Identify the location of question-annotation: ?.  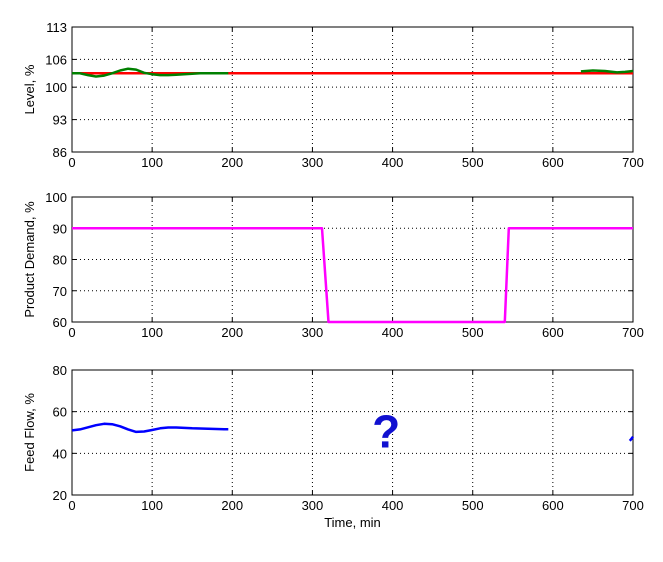
(386, 432).